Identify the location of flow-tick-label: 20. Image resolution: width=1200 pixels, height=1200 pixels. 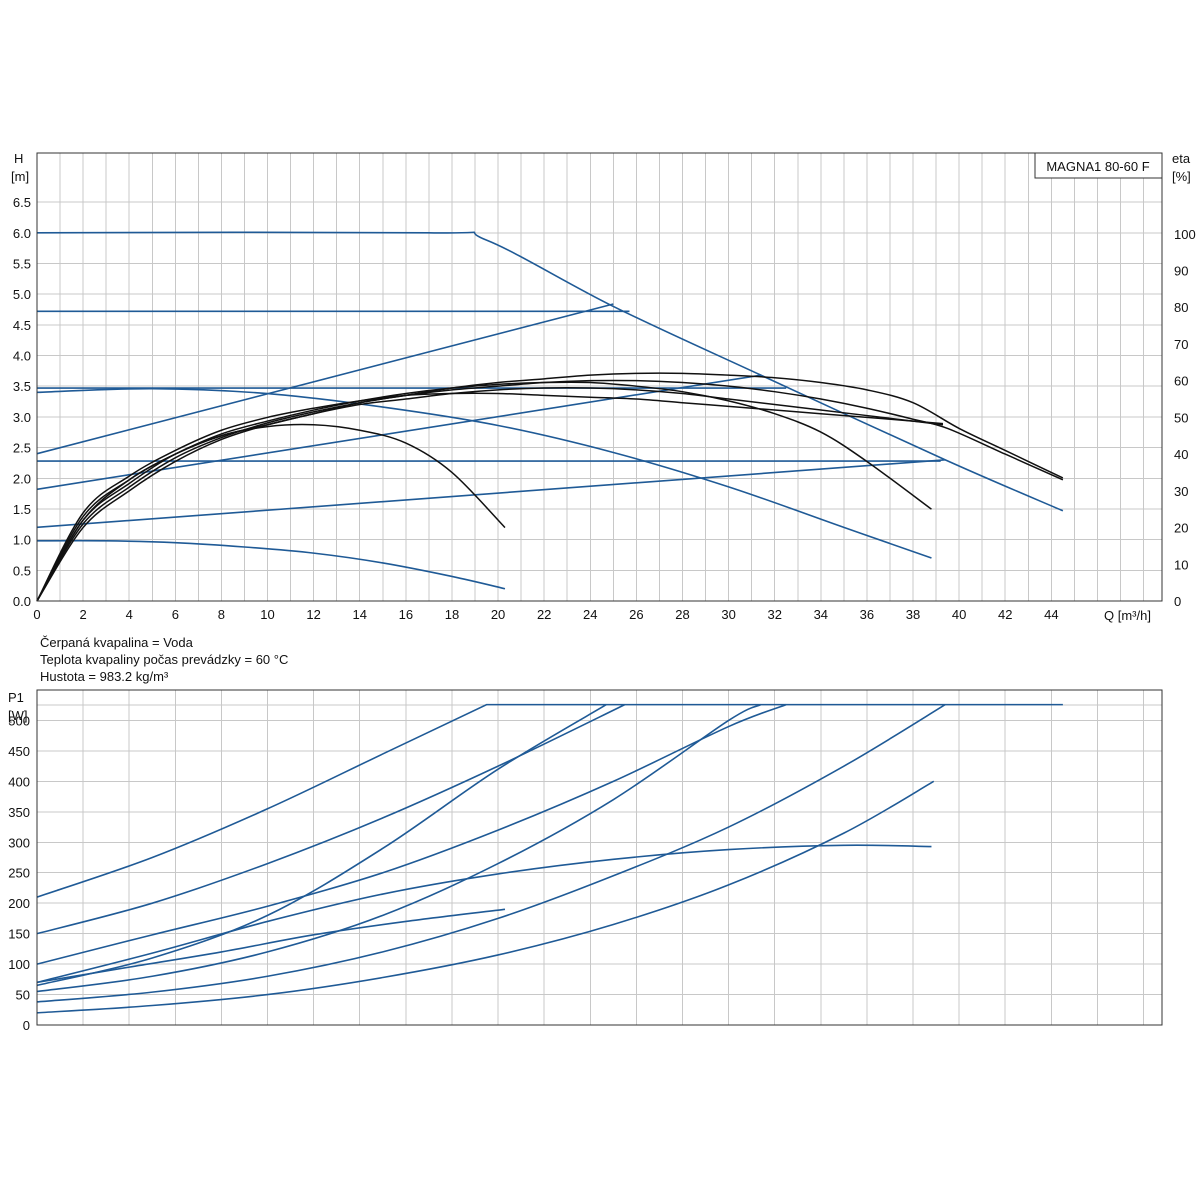
(498, 614).